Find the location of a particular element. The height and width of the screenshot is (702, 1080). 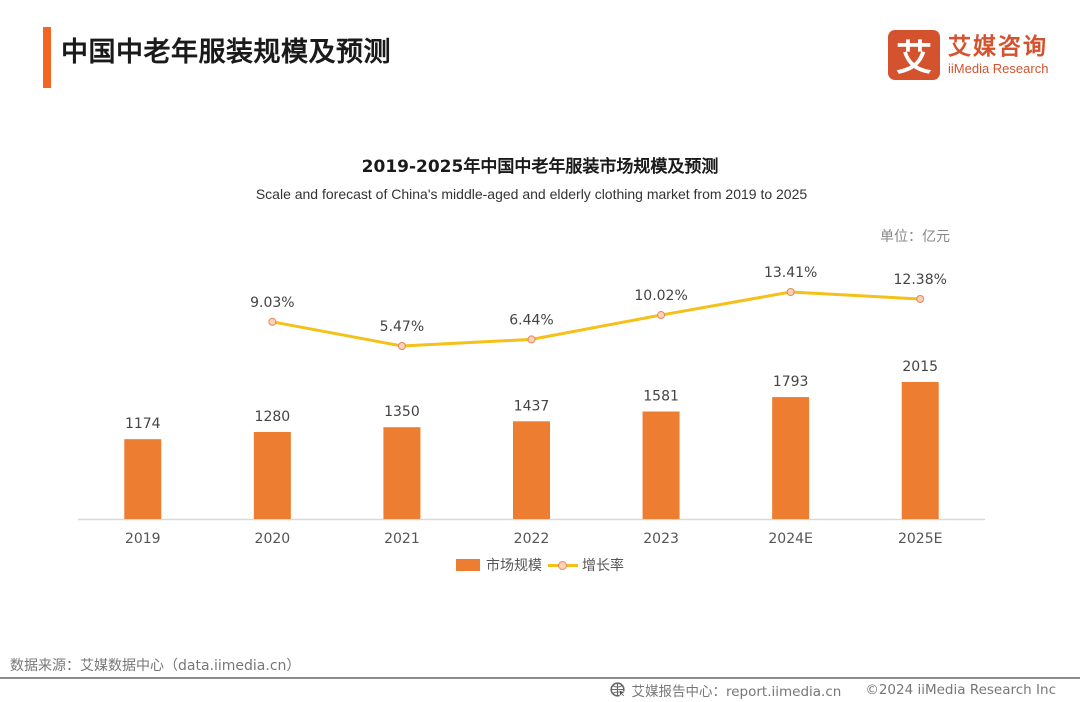

logo-en-name: iiMedia Research is located at coordinates (998, 68).